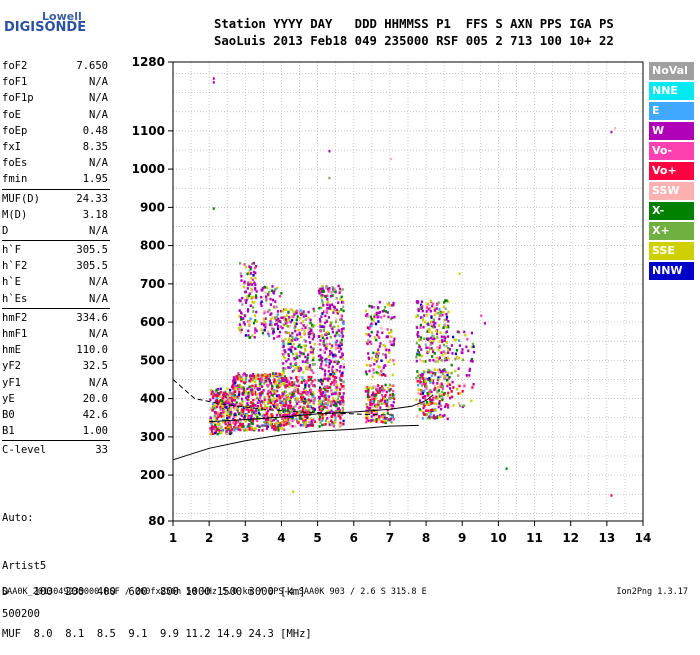  Describe the element at coordinates (15, 163) in the screenshot. I see `param-key: foEs` at that location.